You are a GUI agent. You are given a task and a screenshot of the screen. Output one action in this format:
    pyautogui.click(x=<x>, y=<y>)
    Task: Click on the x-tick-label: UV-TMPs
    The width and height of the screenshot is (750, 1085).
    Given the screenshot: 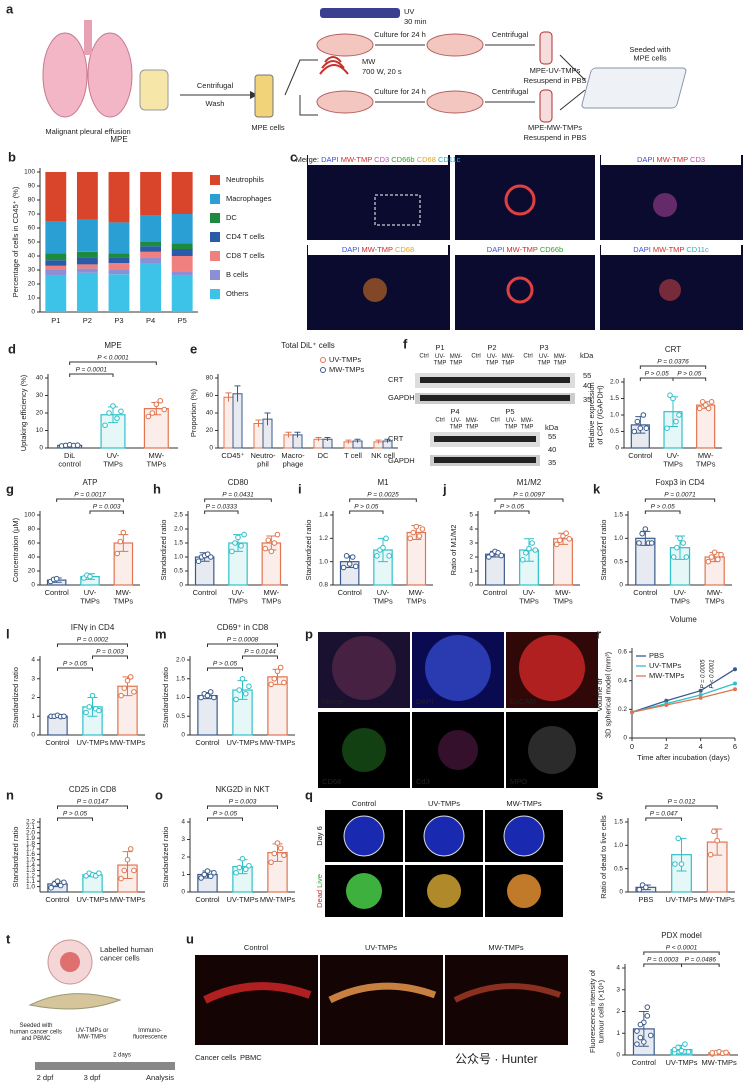 What is the action you would take?
    pyautogui.click(x=238, y=596)
    